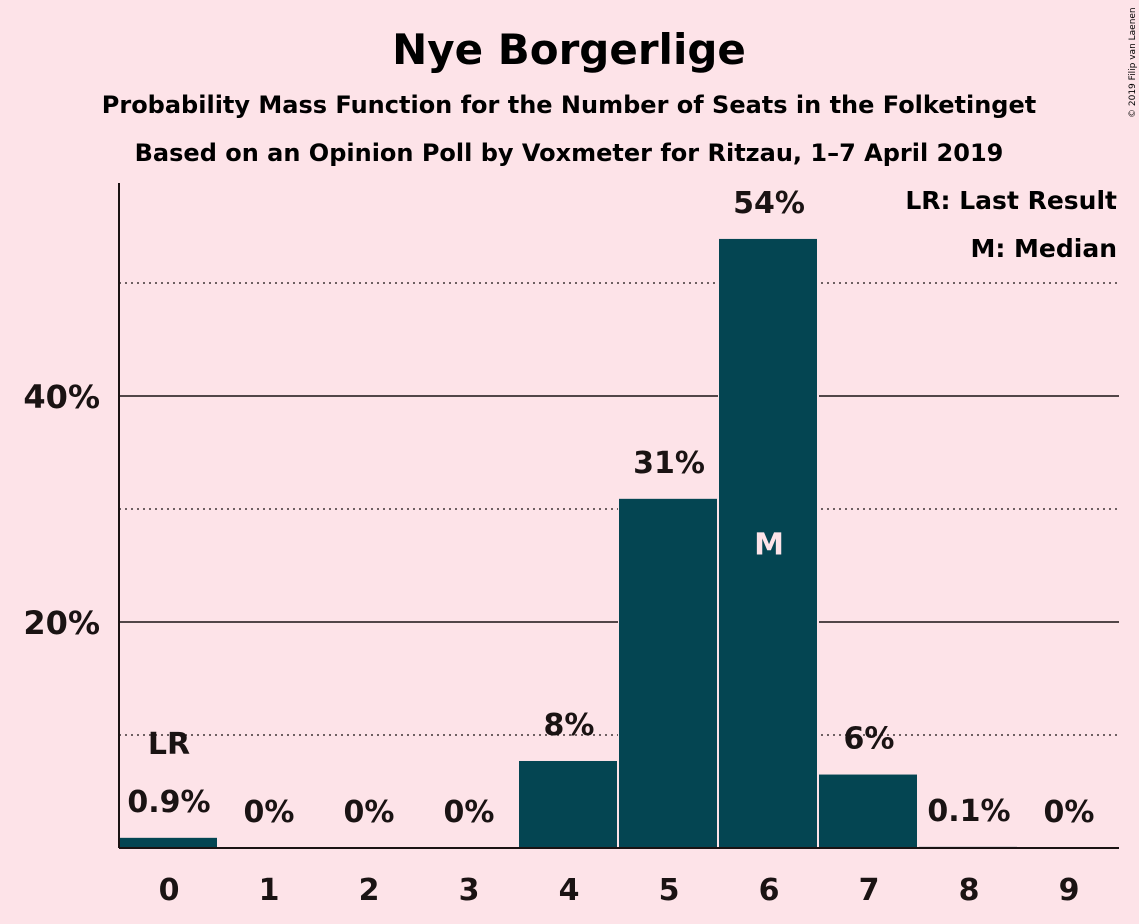 Image resolution: width=1139 pixels, height=924 pixels. I want to click on y-tick-label: 40%, so click(61, 397).